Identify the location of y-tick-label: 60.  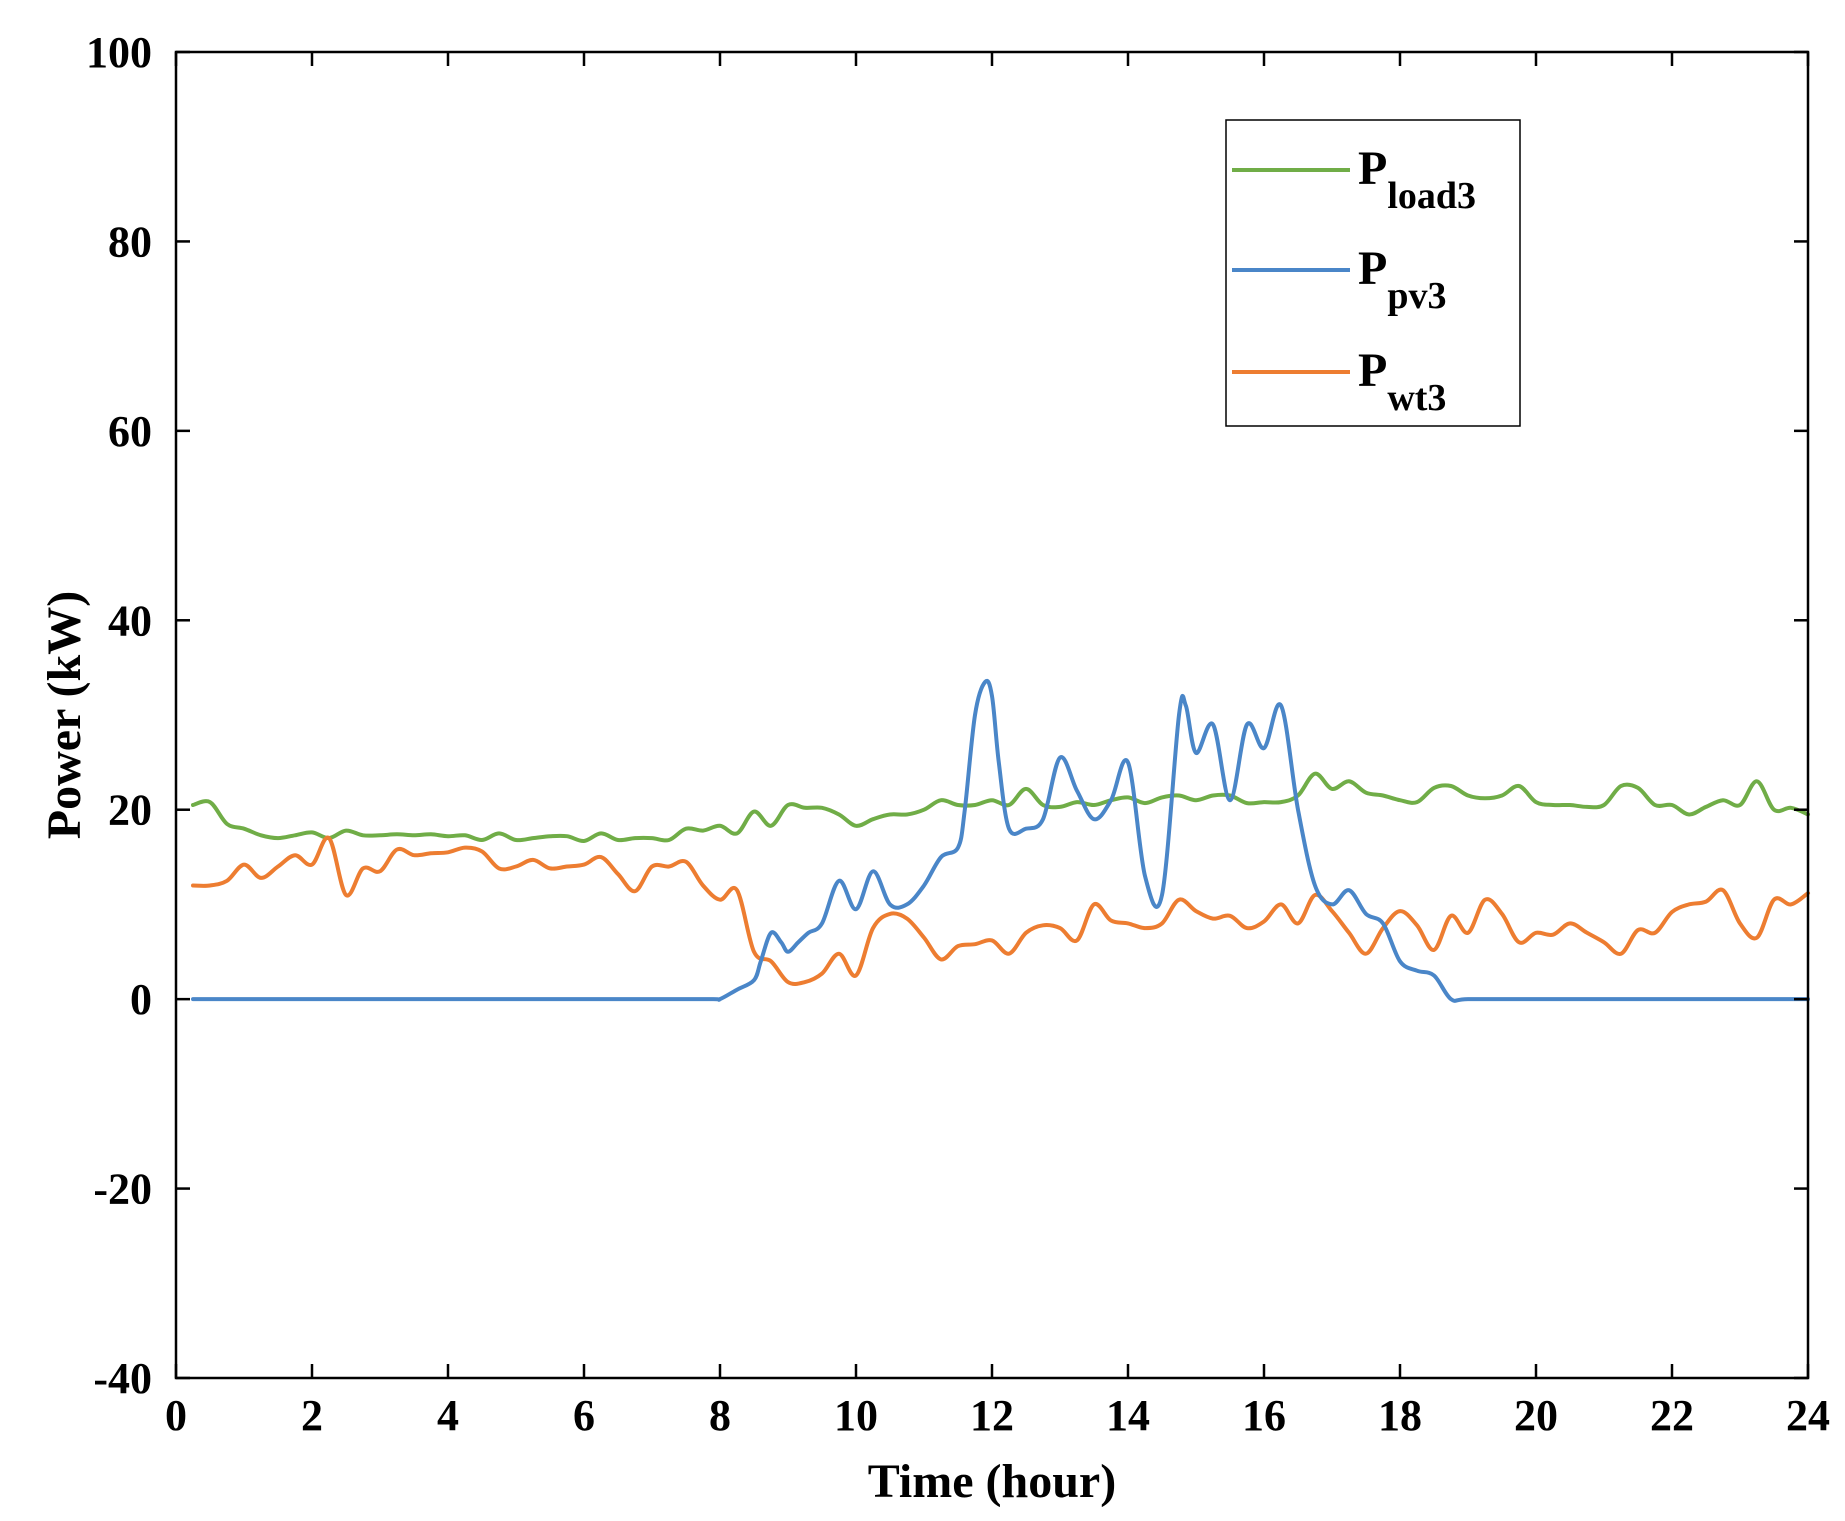
(130, 431).